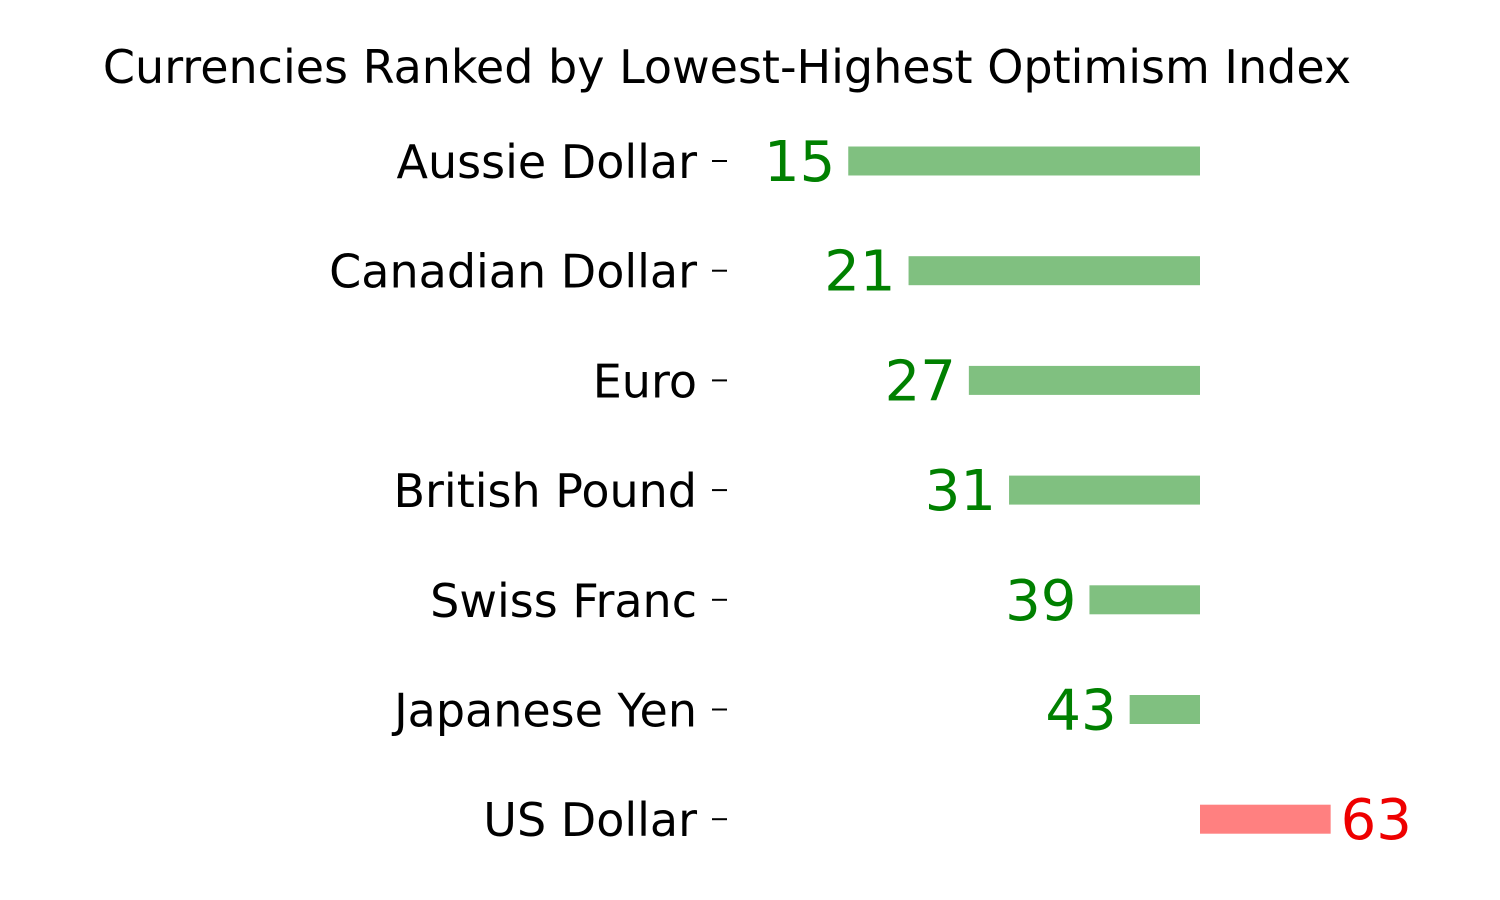 The image size is (1500, 900). Describe the element at coordinates (920, 381) in the screenshot. I see `value-label-euro: 27` at that location.